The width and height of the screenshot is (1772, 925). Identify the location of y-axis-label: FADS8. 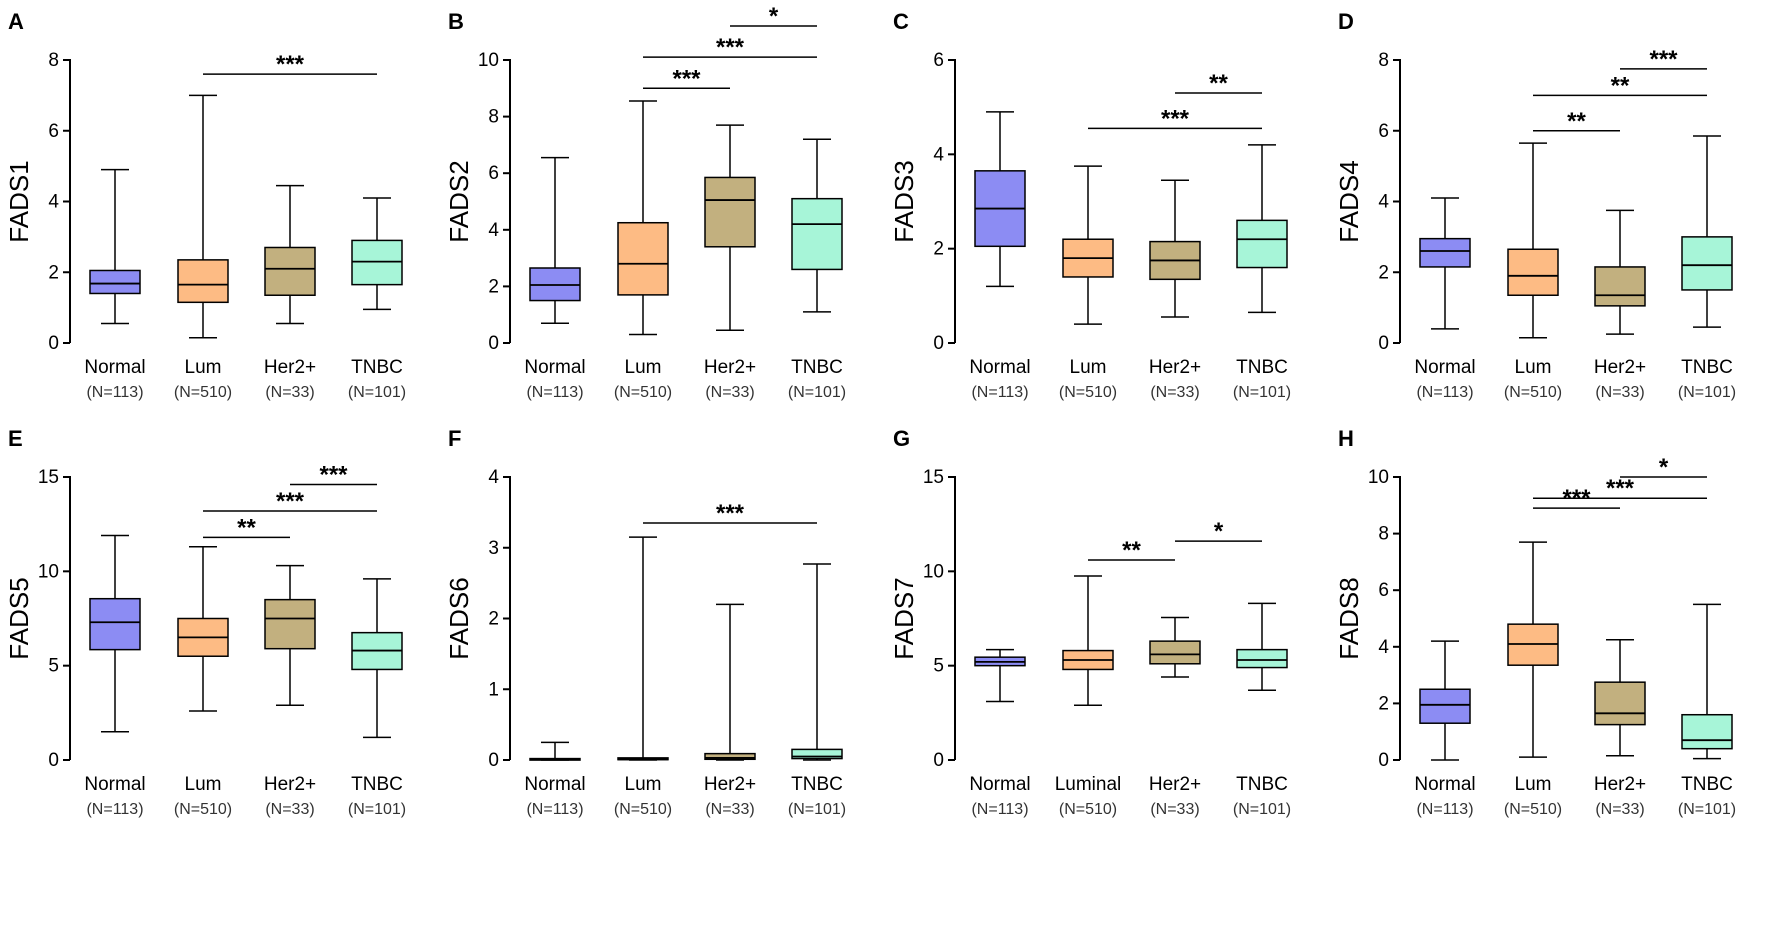
(1349, 618).